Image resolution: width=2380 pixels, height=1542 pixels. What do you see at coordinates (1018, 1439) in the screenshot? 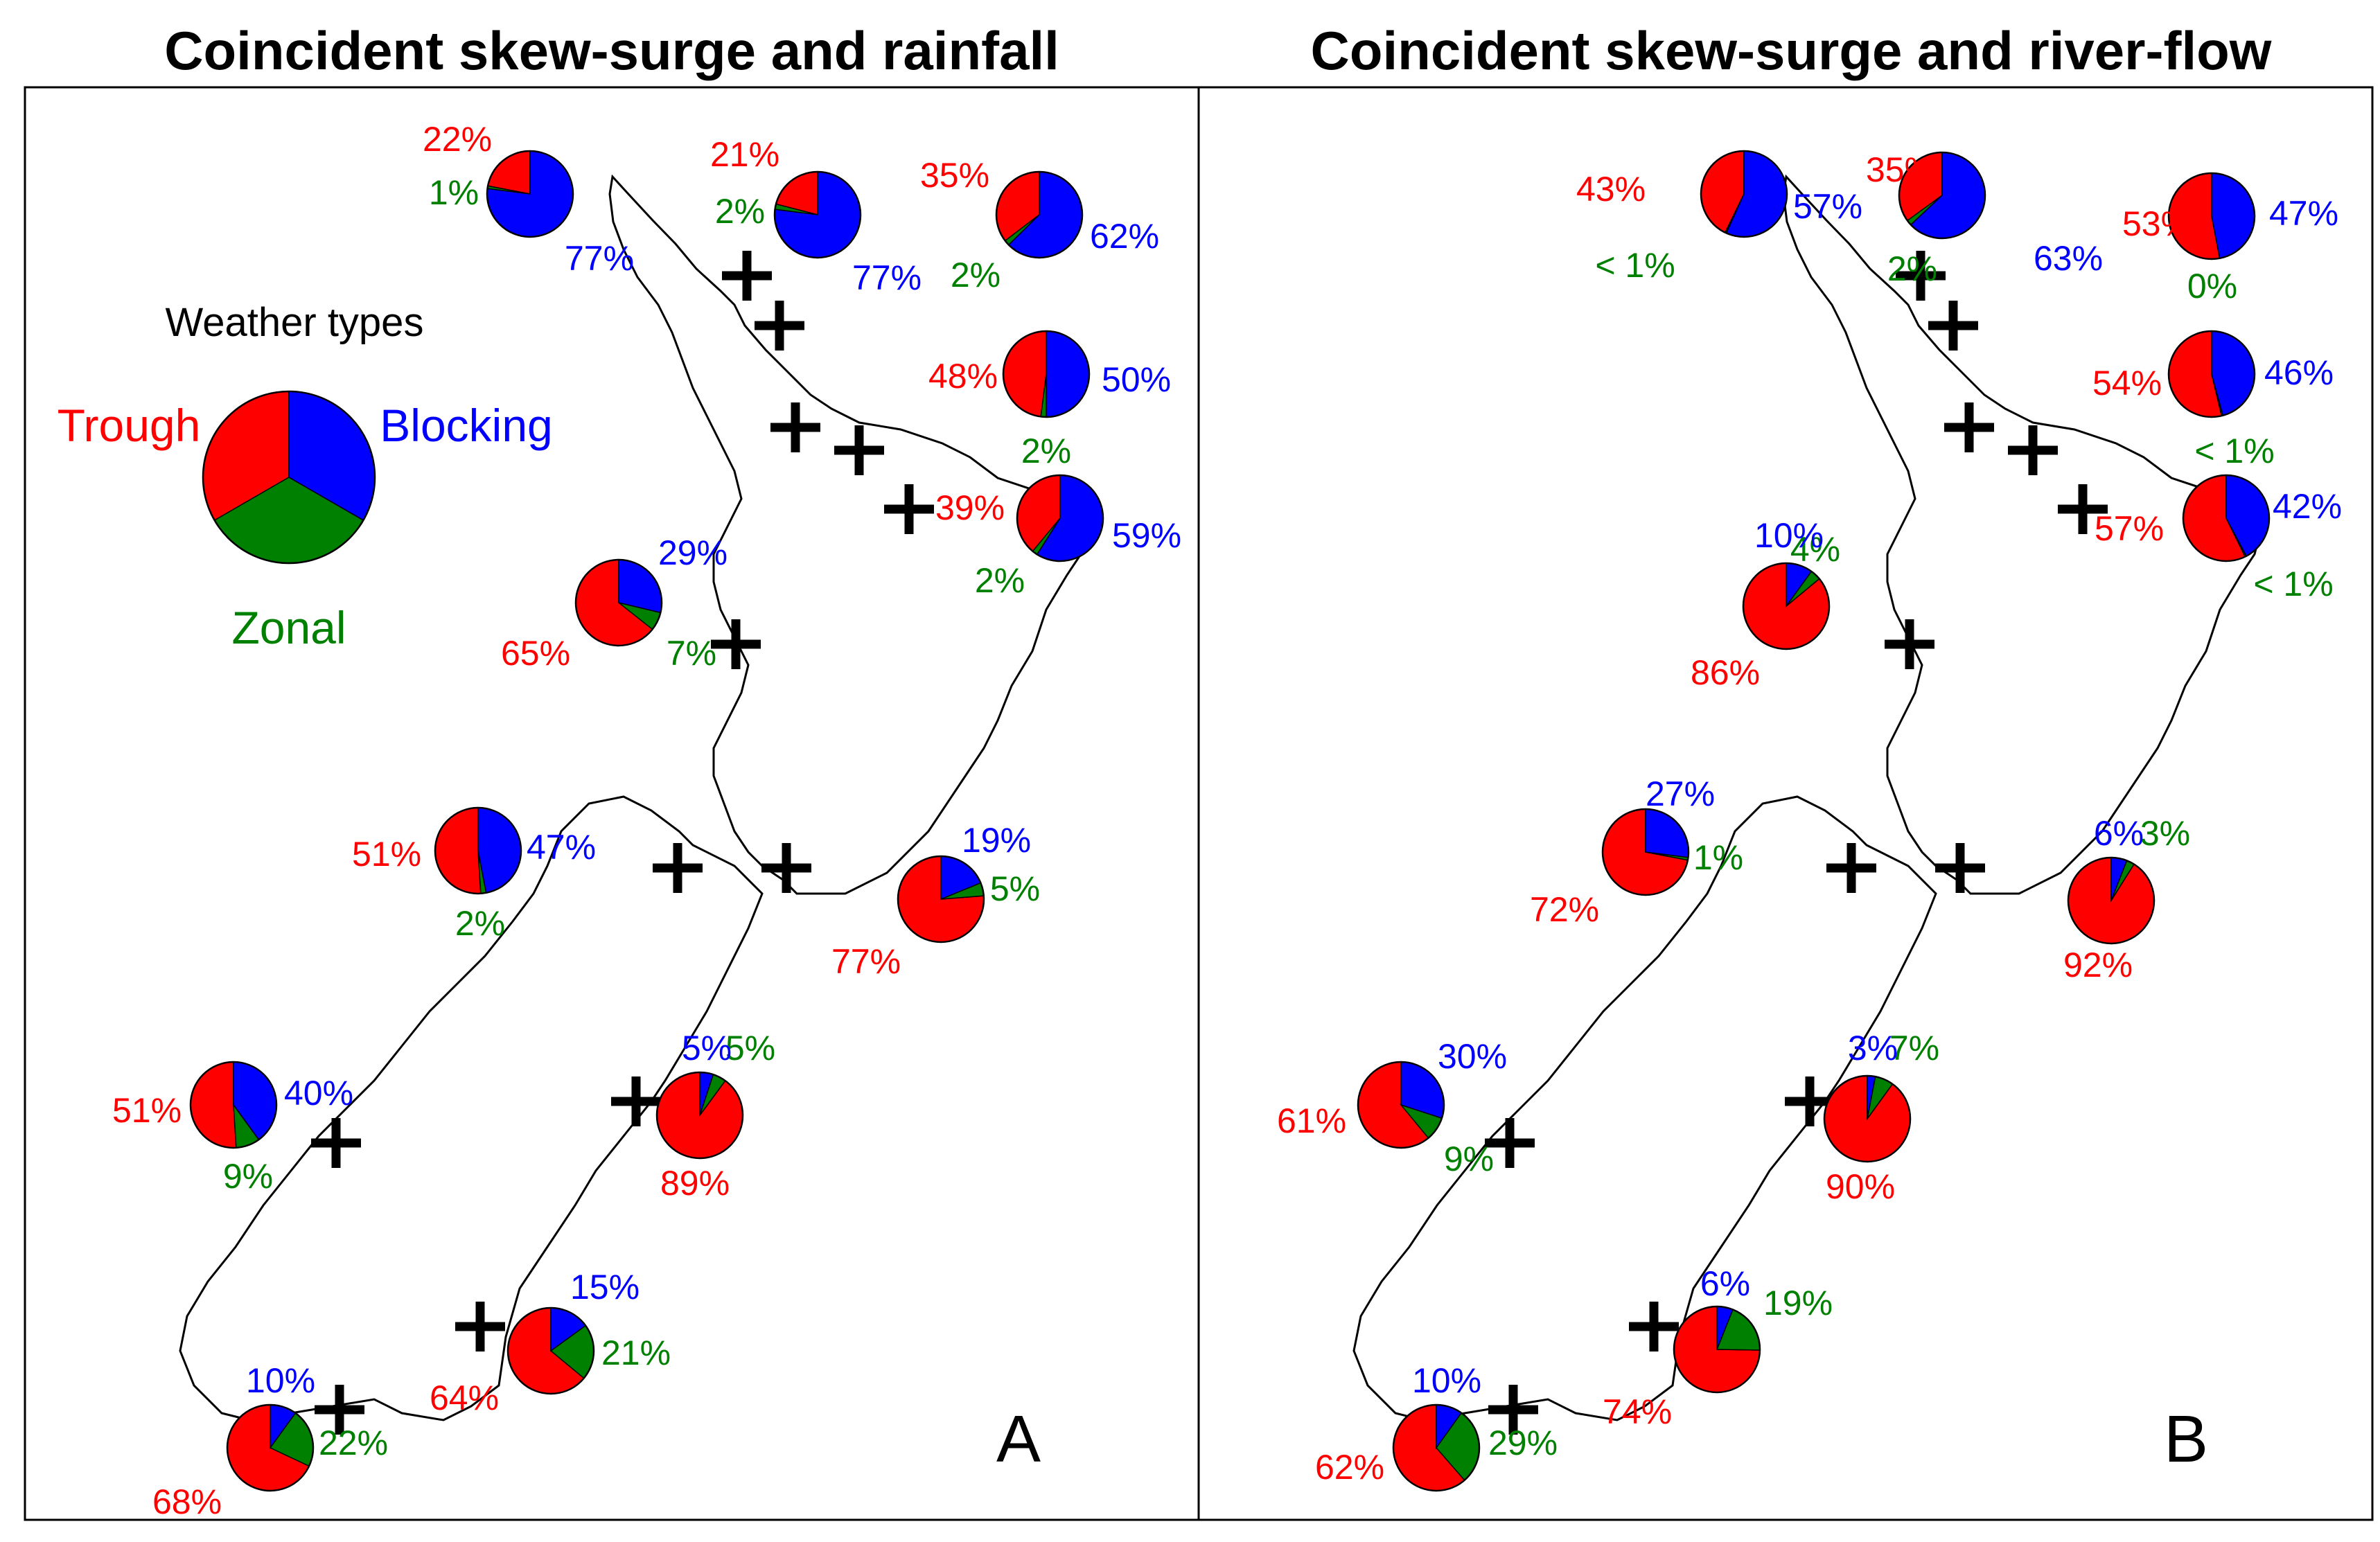
I see `panel-a-letter: A` at bounding box center [1018, 1439].